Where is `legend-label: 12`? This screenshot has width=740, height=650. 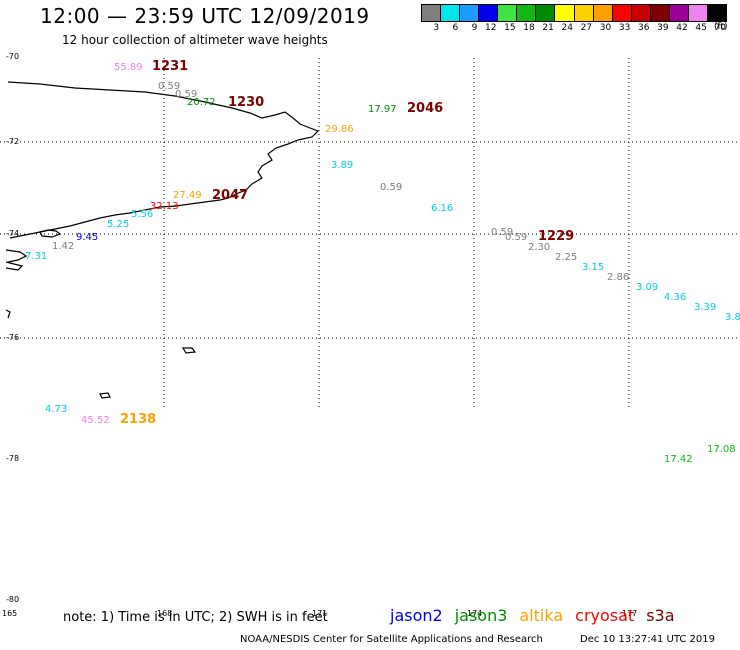 legend-label: 12 is located at coordinates (491, 28).